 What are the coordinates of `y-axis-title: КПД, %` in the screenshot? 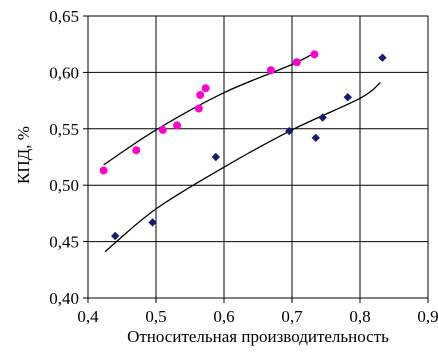 It's located at (23, 155).